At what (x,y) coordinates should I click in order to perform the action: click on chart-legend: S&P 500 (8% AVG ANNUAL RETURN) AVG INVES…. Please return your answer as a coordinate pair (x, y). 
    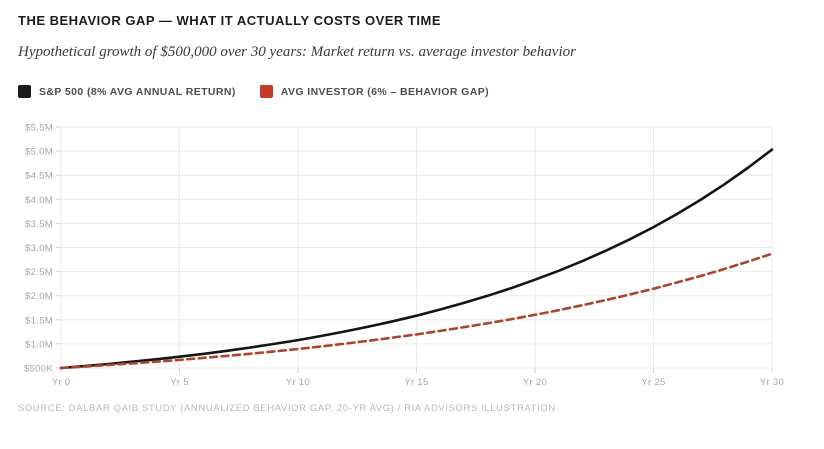
    Looking at the image, I should click on (253, 91).